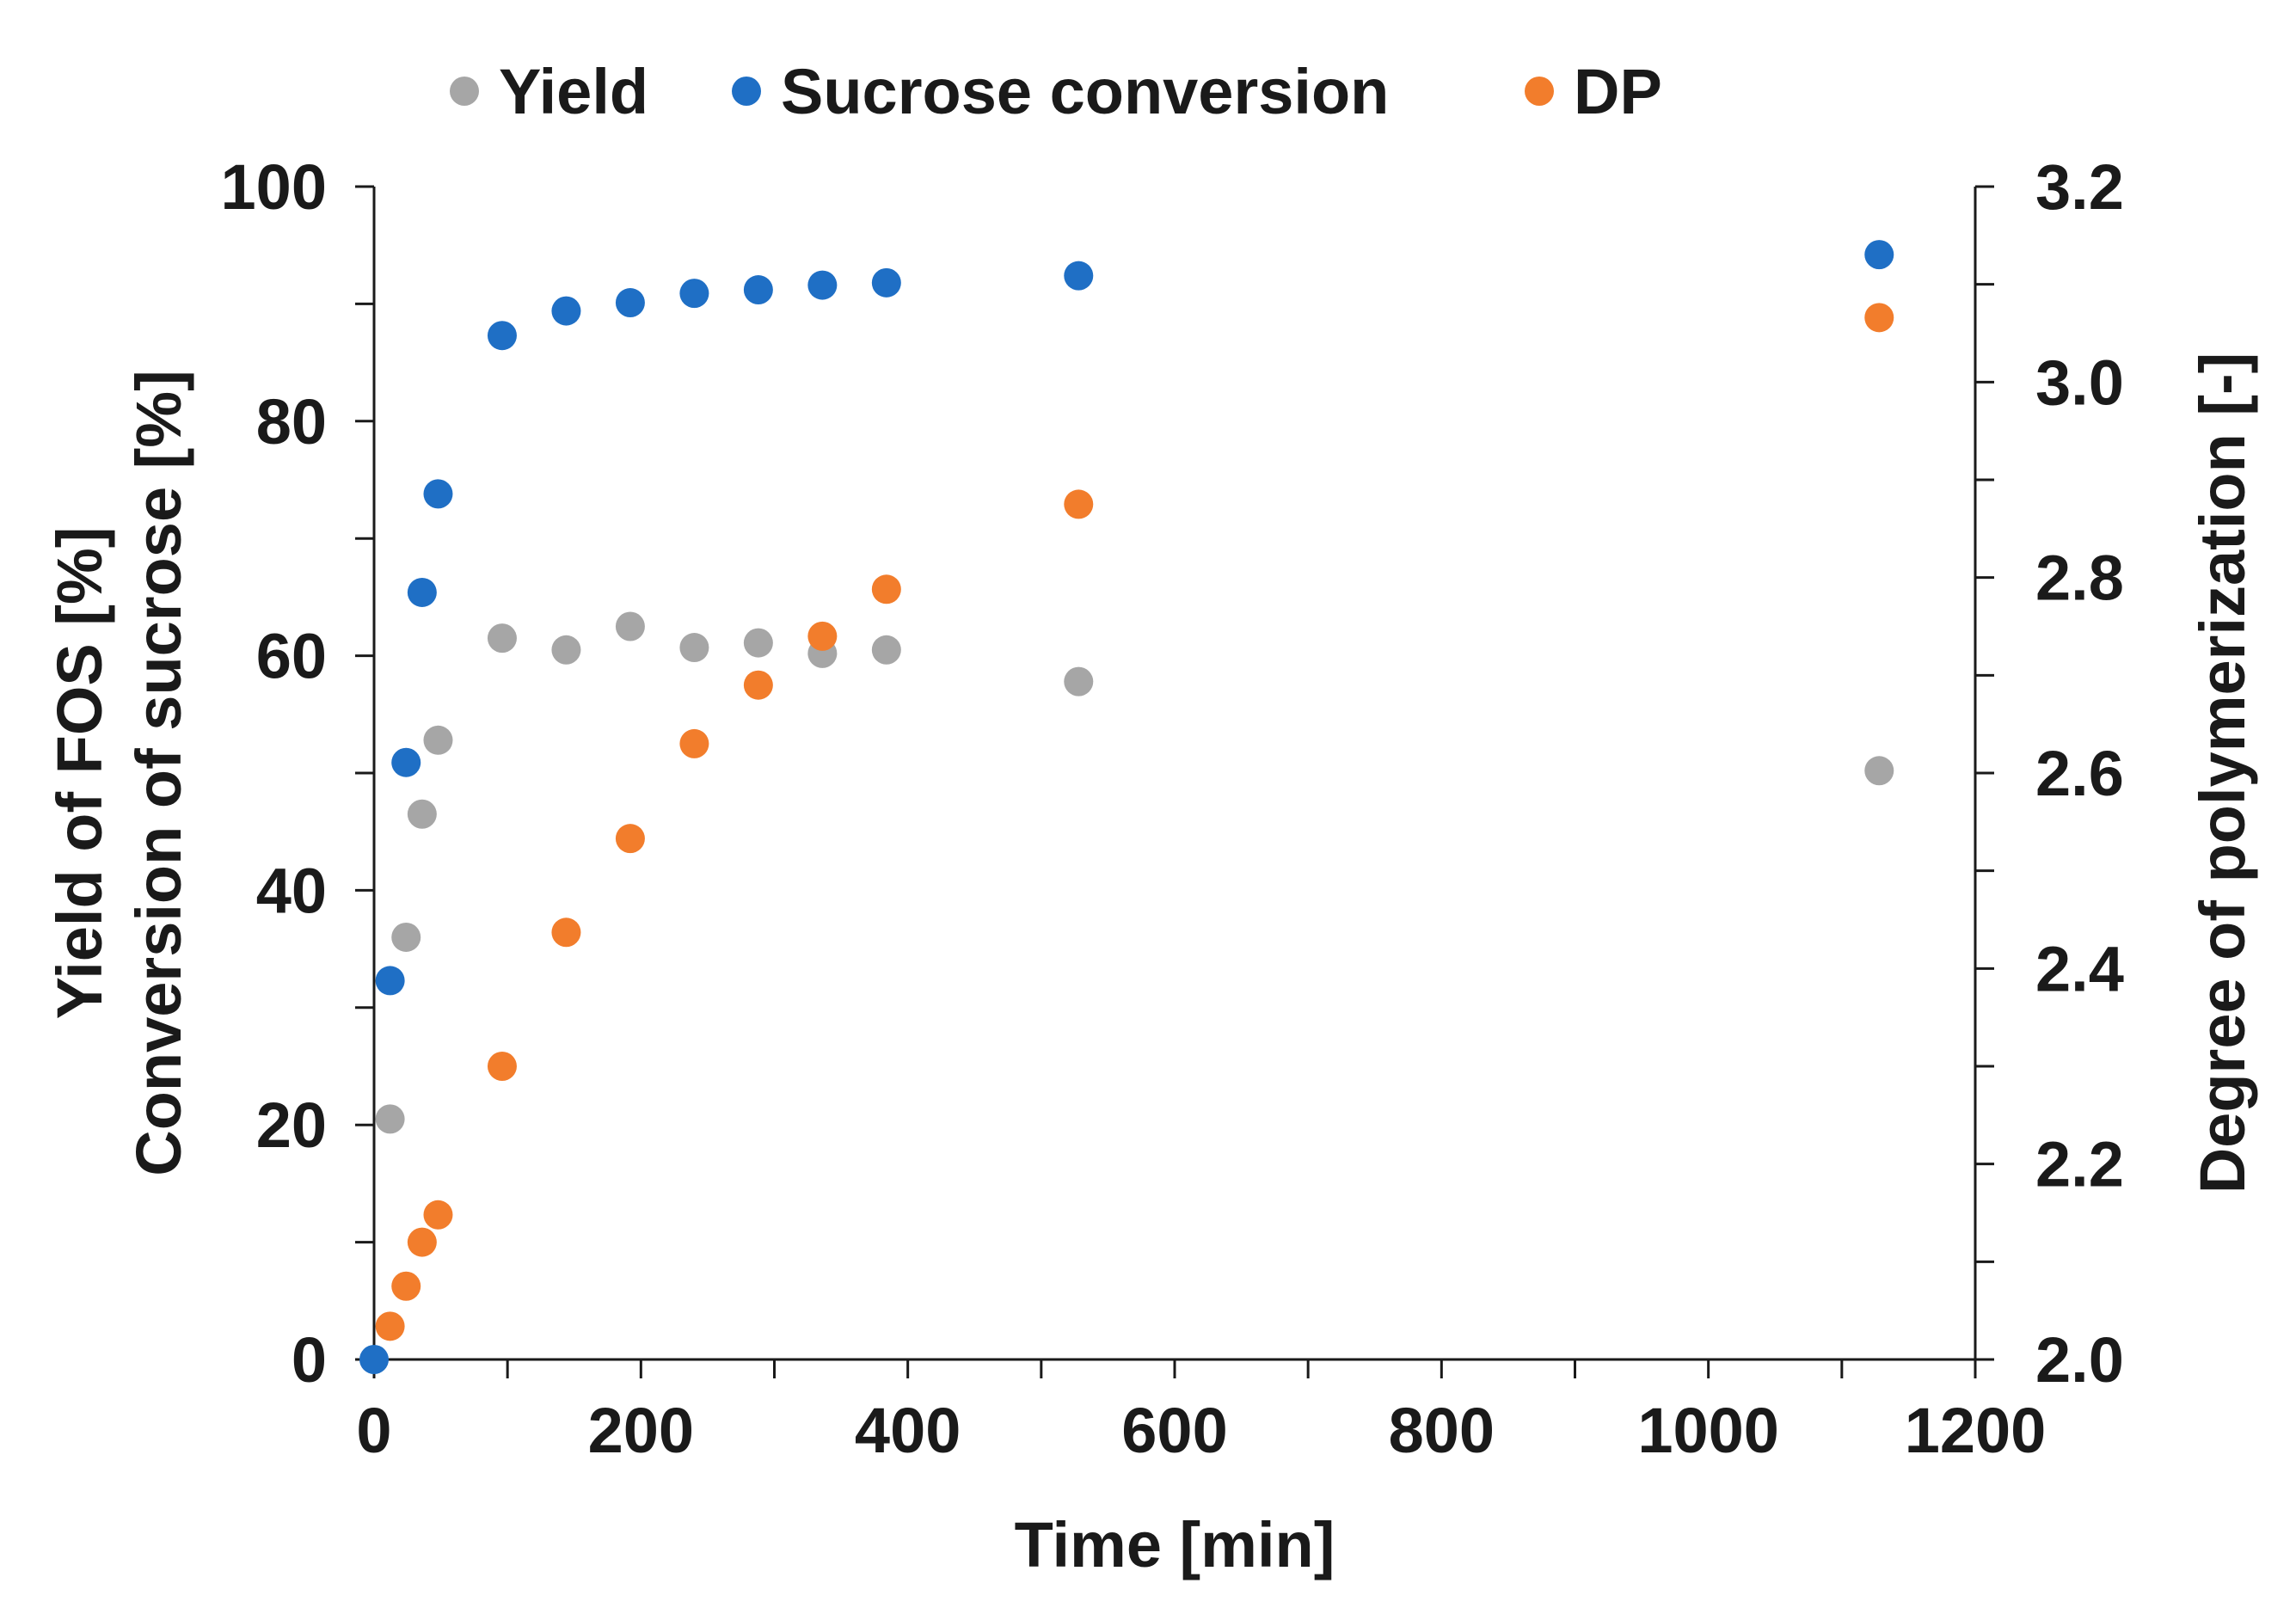 This screenshot has height=1614, width=2296. I want to click on right-tick-label: 2.0, so click(2079, 1360).